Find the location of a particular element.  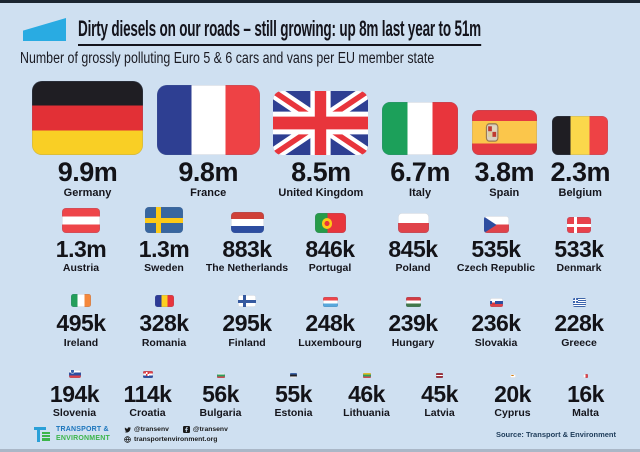

country-value: 328k is located at coordinates (164, 323).